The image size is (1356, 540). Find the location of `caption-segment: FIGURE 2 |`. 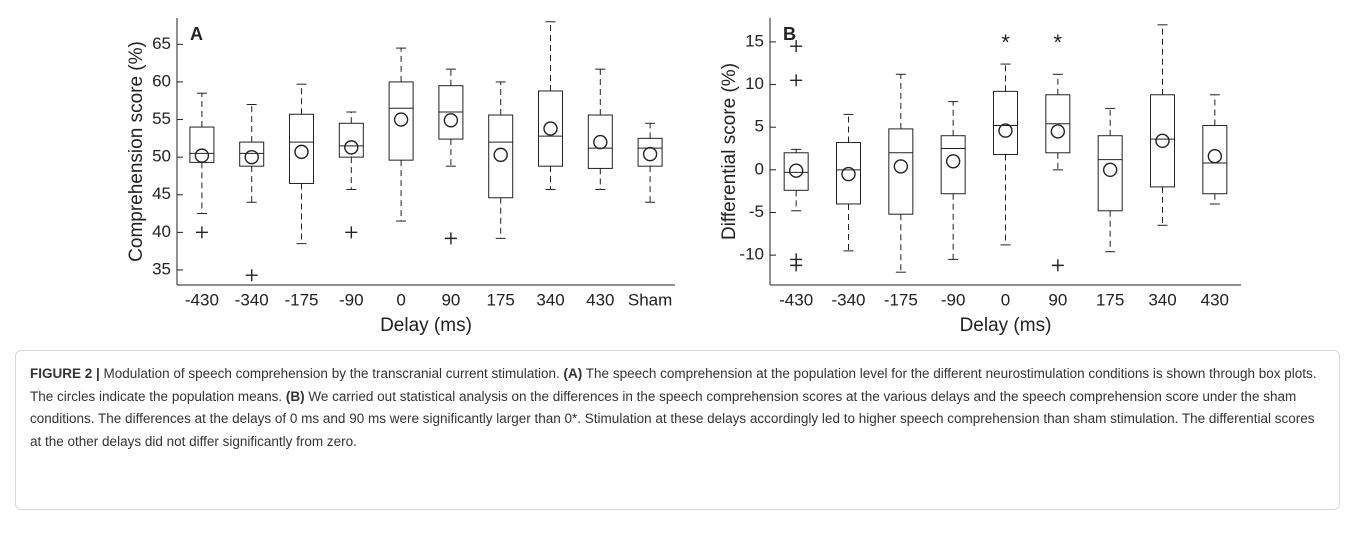

caption-segment: FIGURE 2 | is located at coordinates (65, 373).